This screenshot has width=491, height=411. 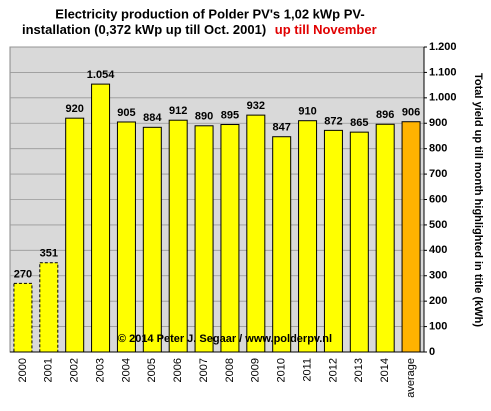 What do you see at coordinates (359, 370) in the screenshot?
I see `x-tick-label: 2013` at bounding box center [359, 370].